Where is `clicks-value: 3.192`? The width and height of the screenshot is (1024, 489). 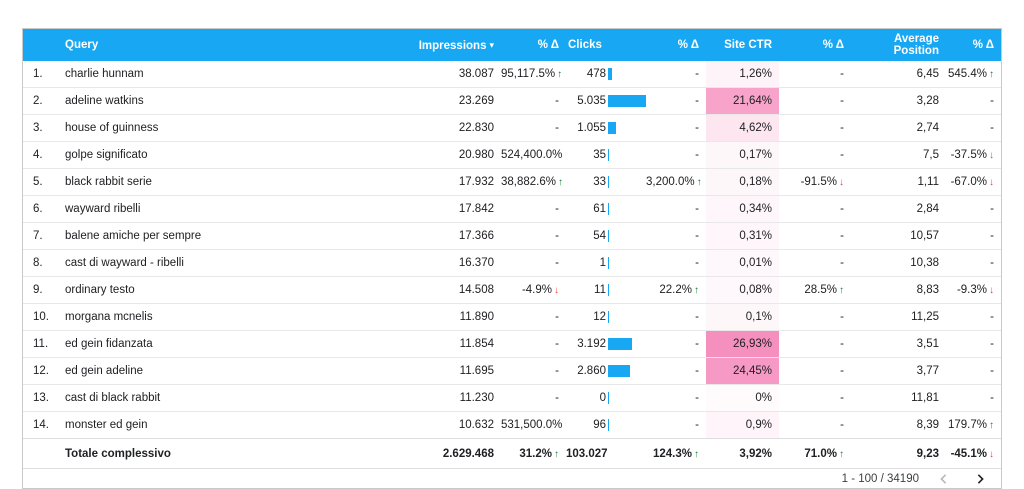 clicks-value: 3.192 is located at coordinates (591, 344).